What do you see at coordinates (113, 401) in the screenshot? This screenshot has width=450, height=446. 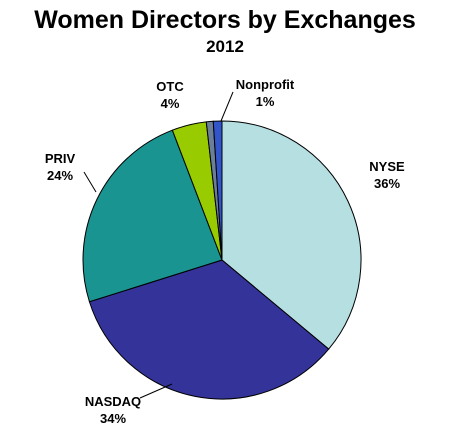 I see `slice-label-nasdaq: NASDAQ` at bounding box center [113, 401].